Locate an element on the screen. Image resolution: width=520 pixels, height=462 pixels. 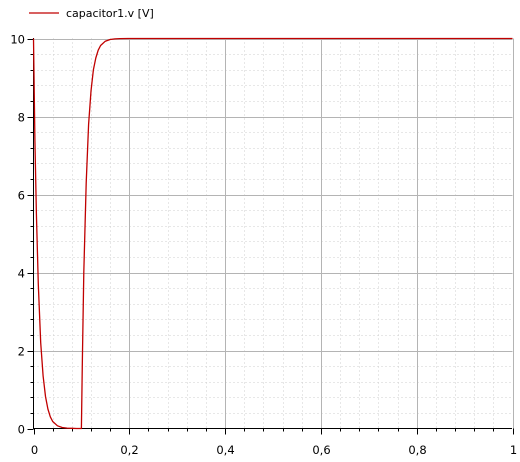
y-tick-label: 8 is located at coordinates (21, 118).